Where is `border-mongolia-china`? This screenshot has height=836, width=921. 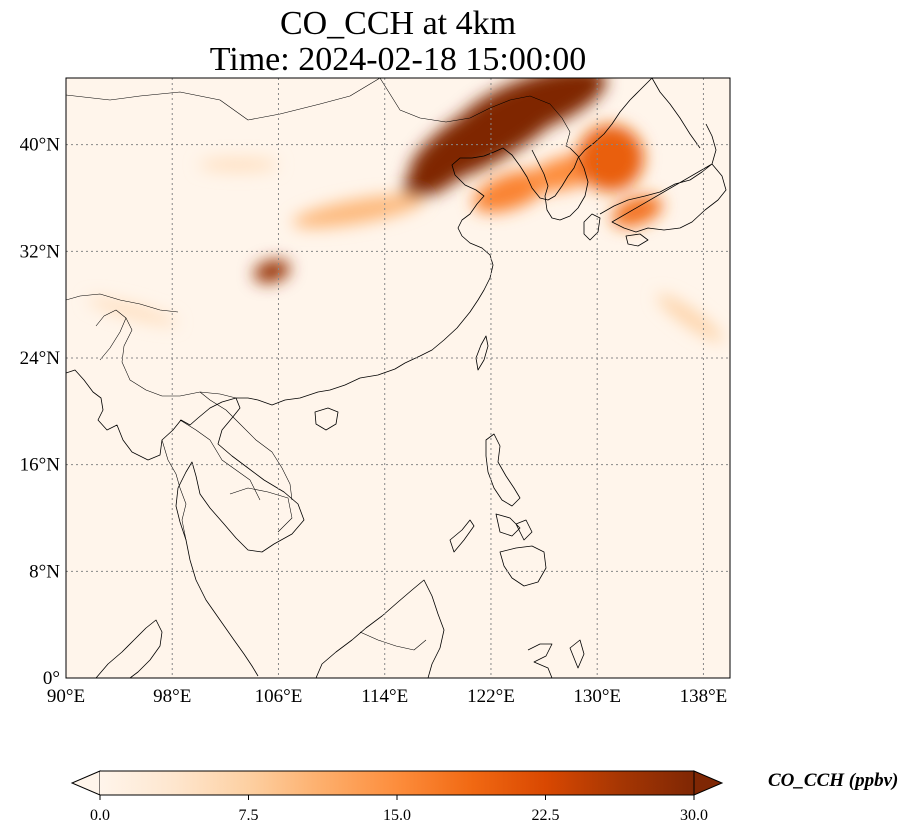 border-mongolia-china is located at coordinates (223, 99).